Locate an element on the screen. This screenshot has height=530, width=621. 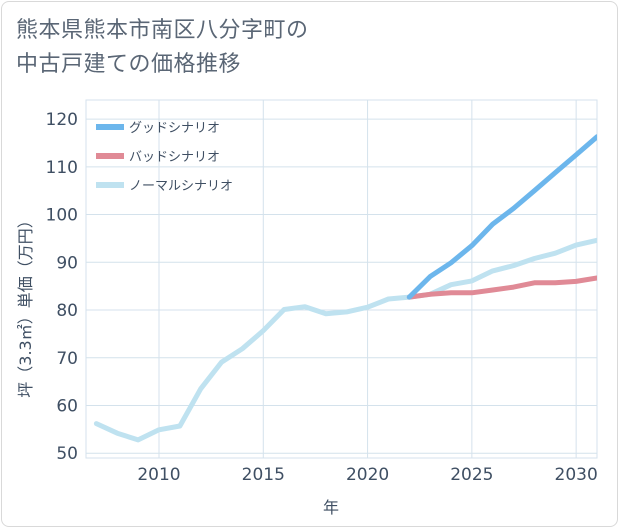
y-tick-label: 80 is located at coordinates (67, 311).